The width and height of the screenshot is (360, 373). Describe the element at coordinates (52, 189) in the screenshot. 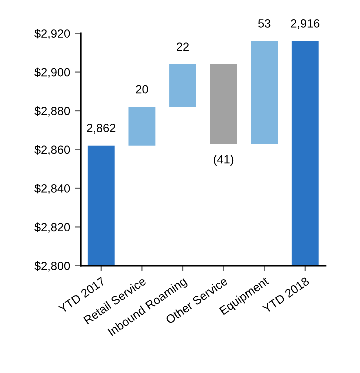

I see `y-tick-label: $2,840` at that location.